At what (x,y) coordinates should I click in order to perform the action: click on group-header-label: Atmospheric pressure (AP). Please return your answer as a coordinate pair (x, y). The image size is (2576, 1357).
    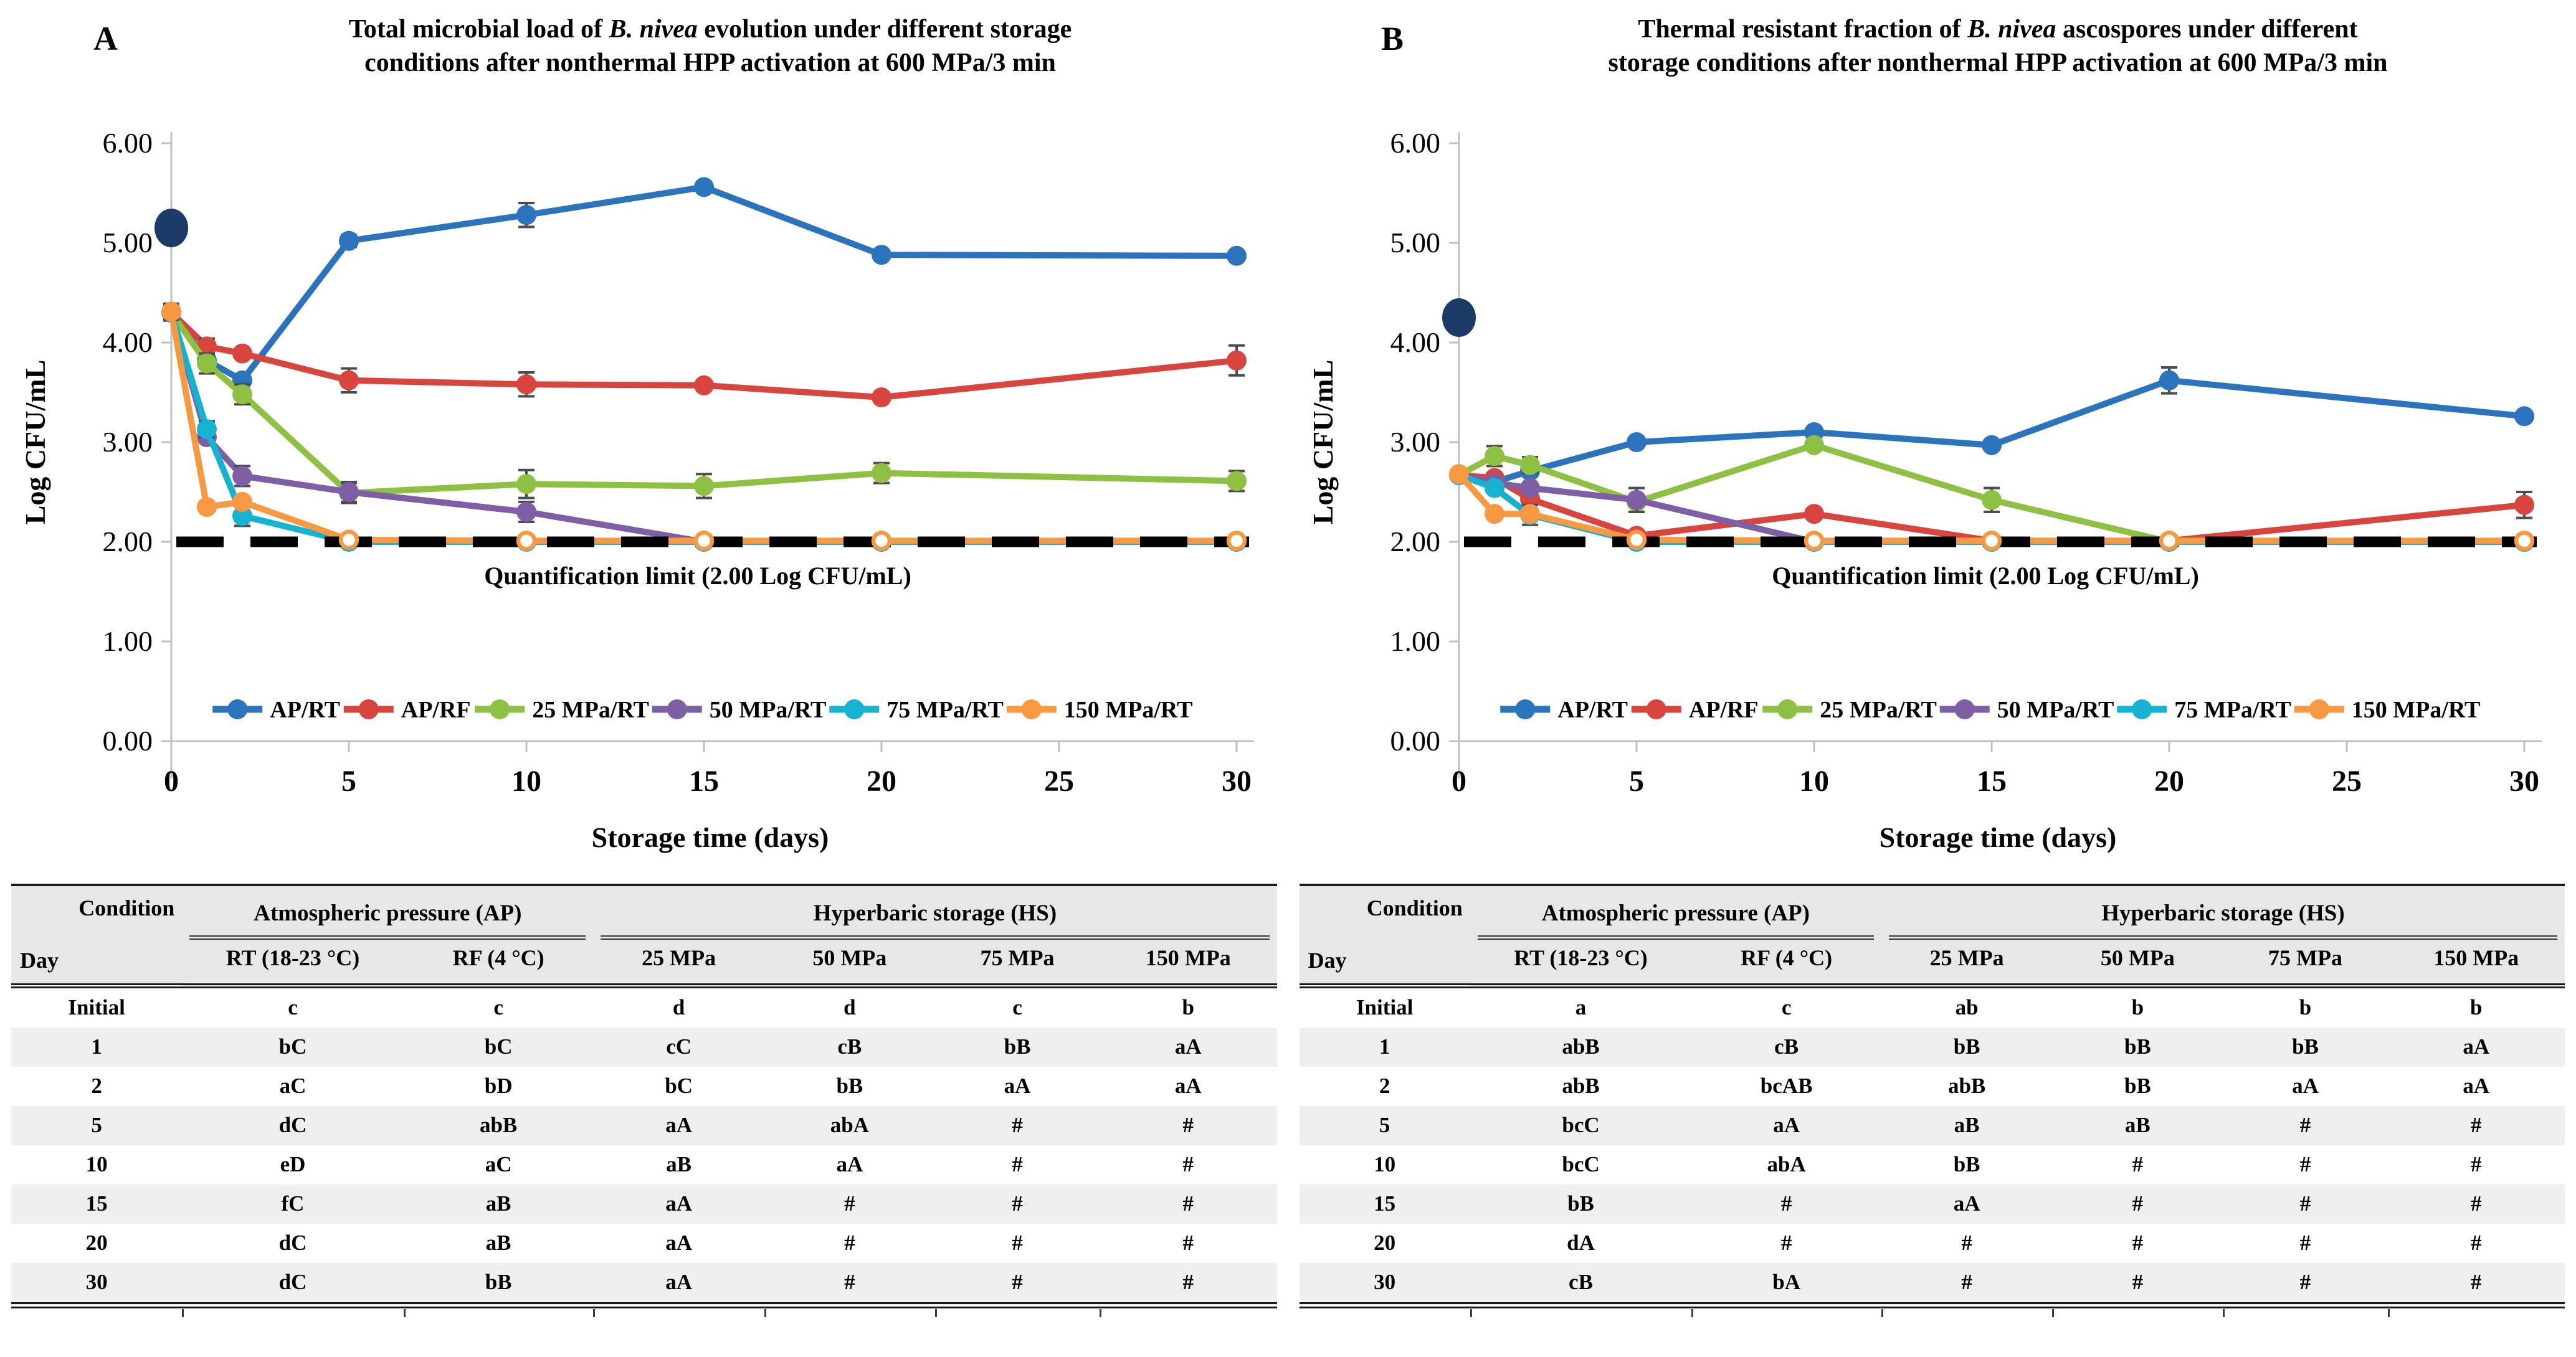
    Looking at the image, I should click on (387, 918).